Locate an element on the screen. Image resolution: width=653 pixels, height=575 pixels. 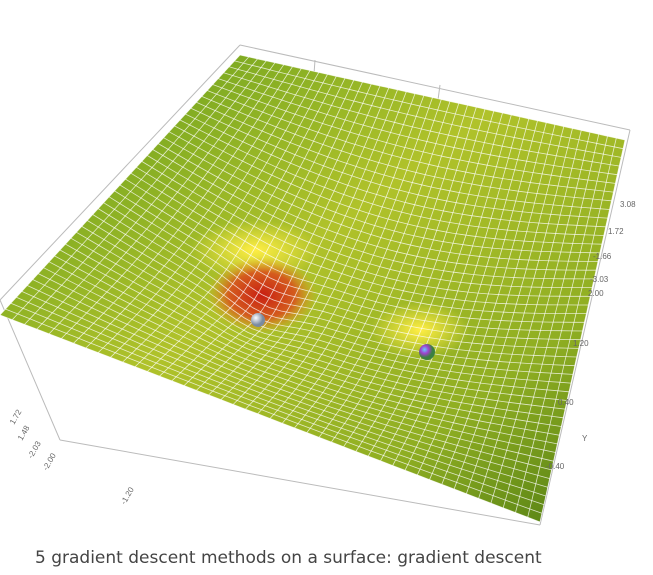
axis-tick-label: -0.40 is located at coordinates (555, 466).